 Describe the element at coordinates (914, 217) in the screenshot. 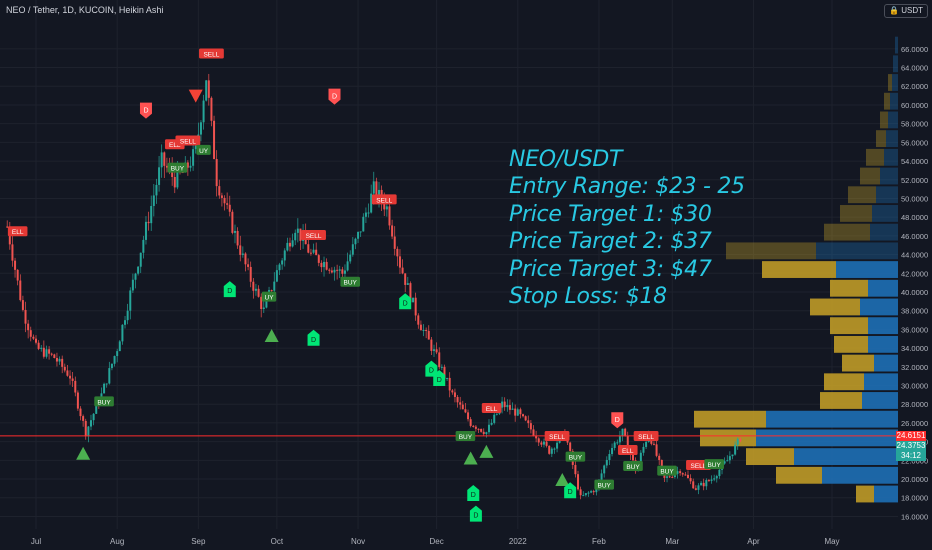

I see `price-tick-label: 48.0000` at that location.